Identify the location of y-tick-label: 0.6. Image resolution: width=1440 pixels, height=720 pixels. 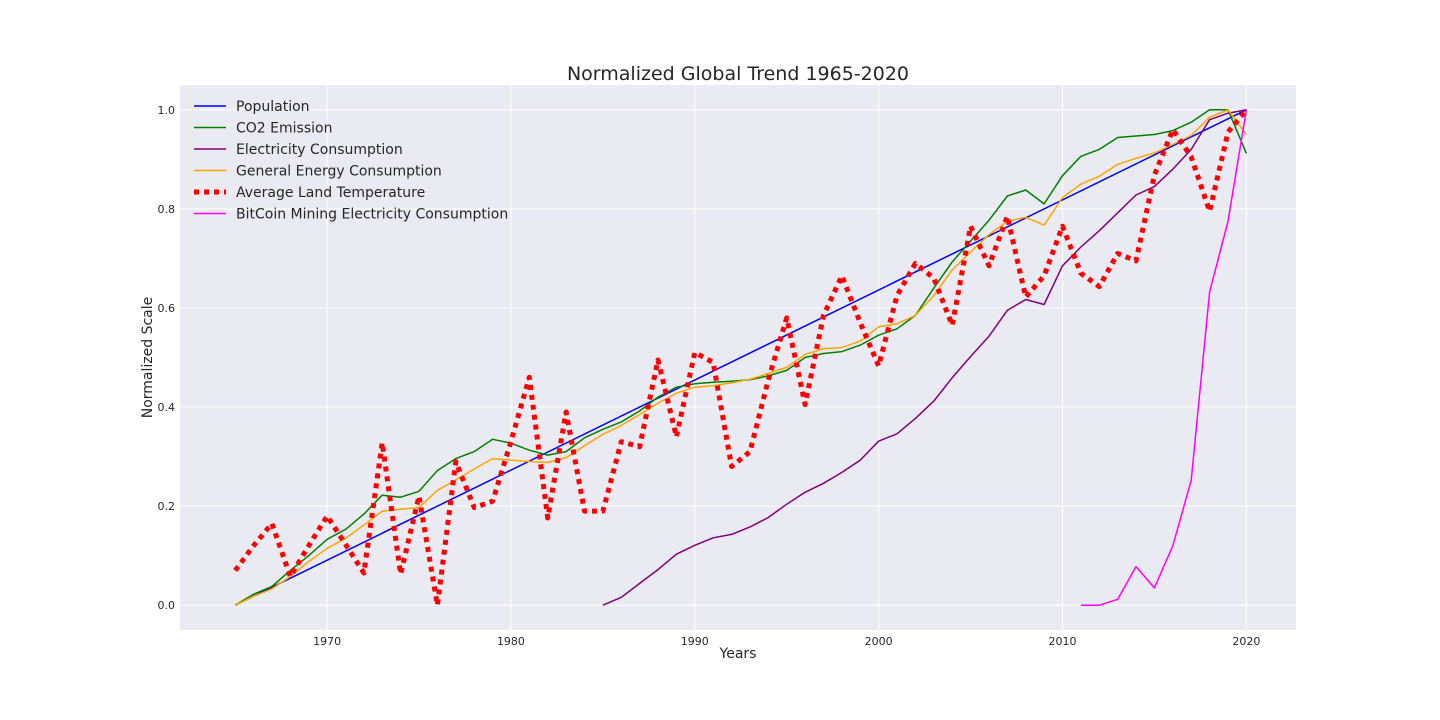
(167, 308).